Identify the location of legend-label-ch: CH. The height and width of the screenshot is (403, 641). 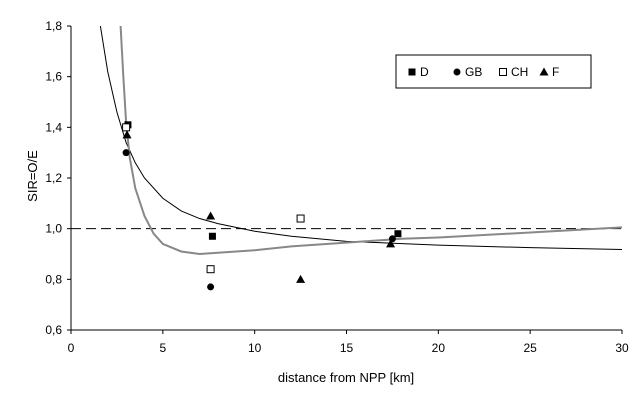
(519, 72).